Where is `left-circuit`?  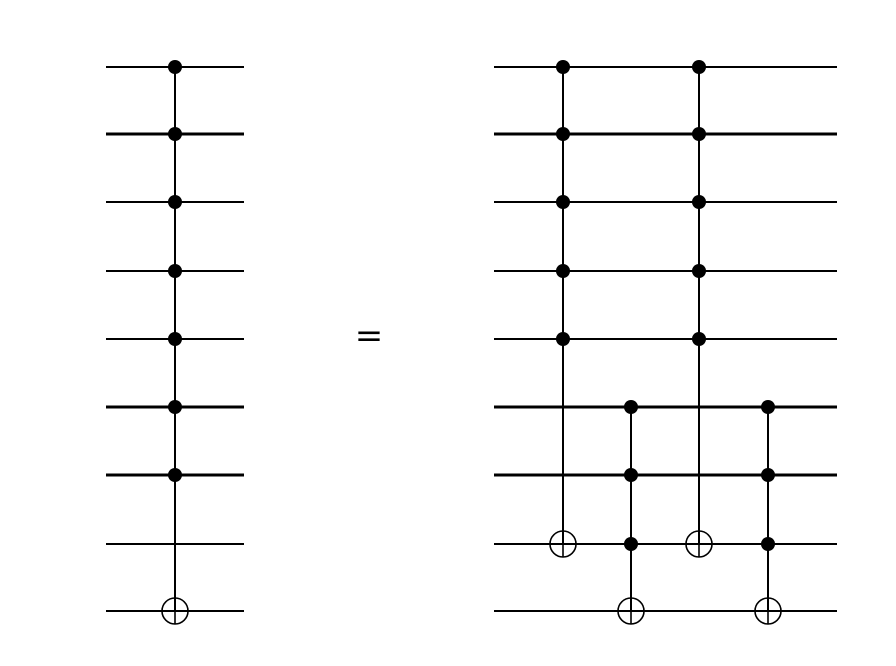 left-circuit is located at coordinates (175, 342).